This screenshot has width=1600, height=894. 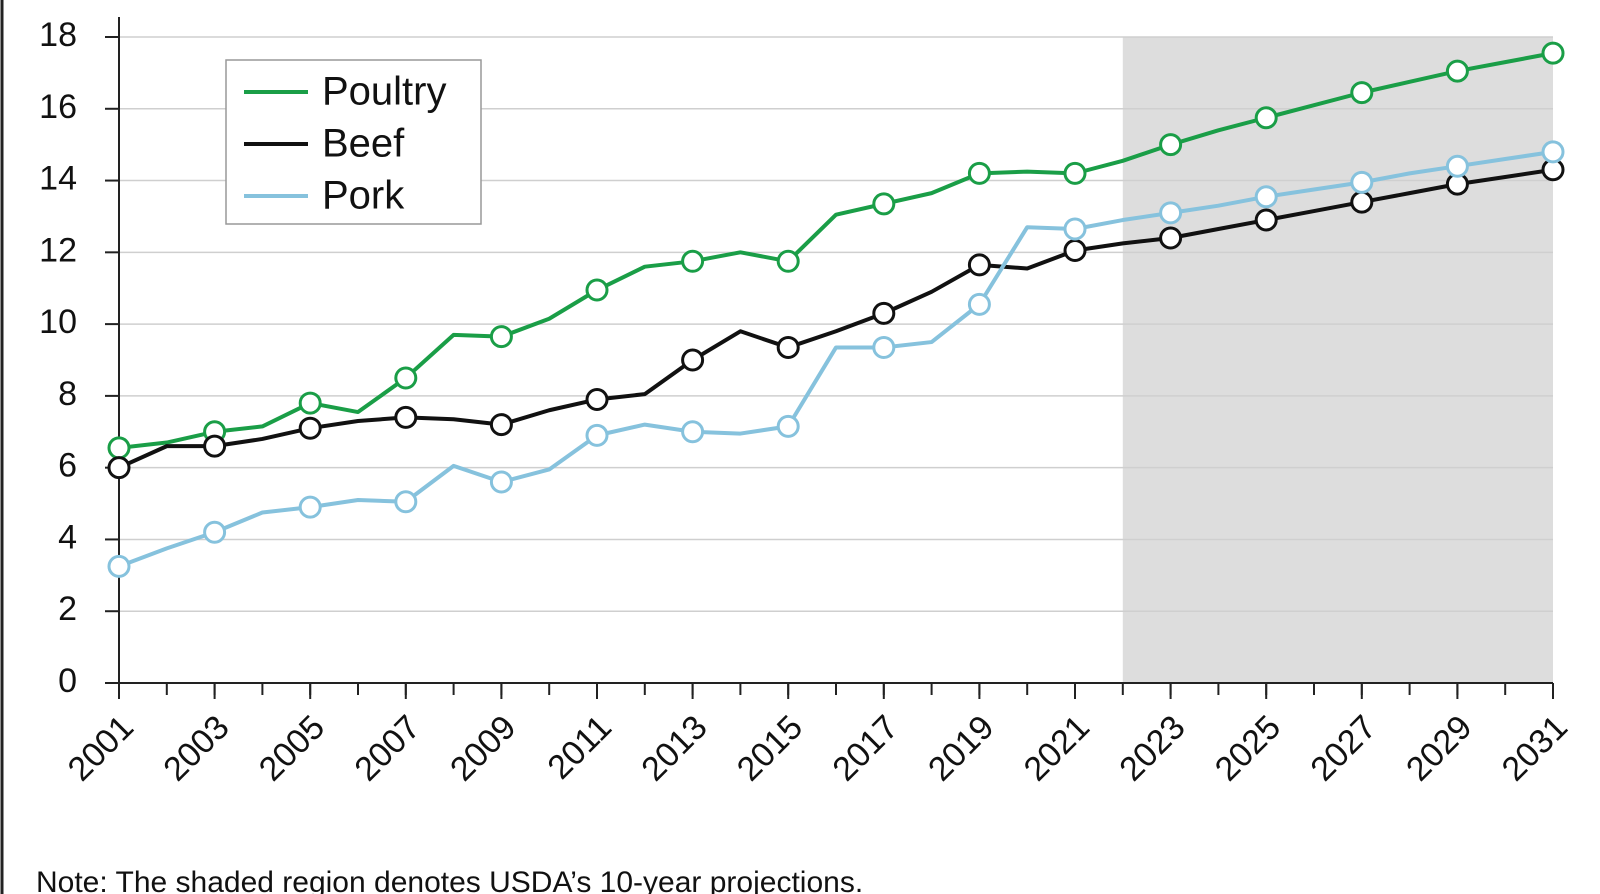 What do you see at coordinates (58, 107) in the screenshot?
I see `y-tick-label: 16` at bounding box center [58, 107].